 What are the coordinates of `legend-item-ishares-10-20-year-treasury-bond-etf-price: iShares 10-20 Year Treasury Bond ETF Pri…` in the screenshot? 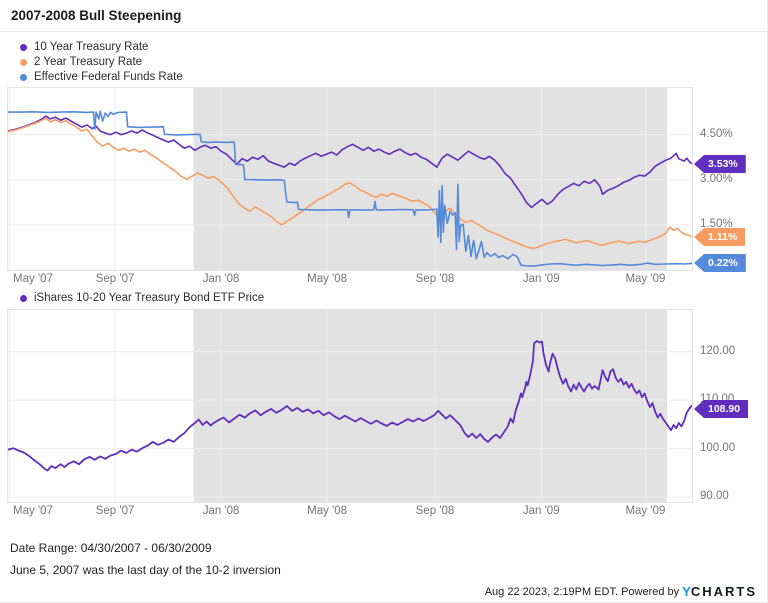 It's located at (142, 298).